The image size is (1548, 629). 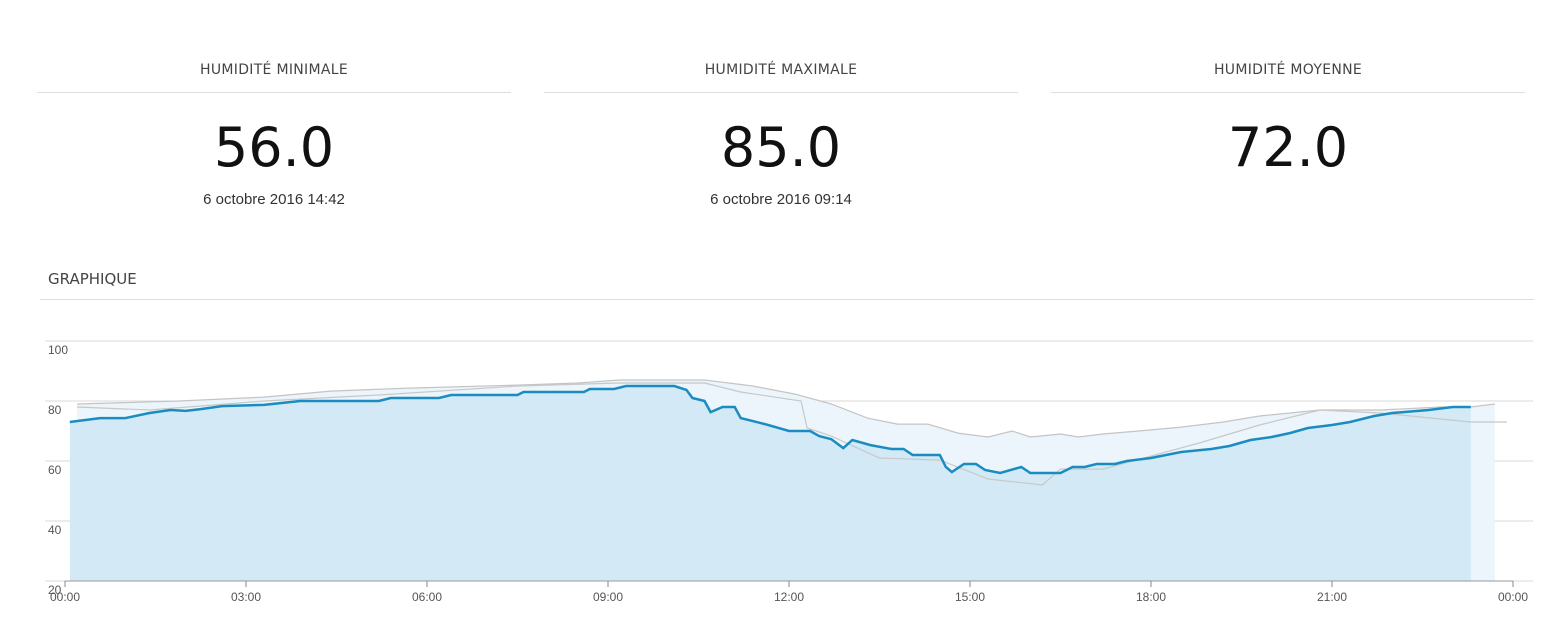 I want to click on y-tick-label: 40, so click(x=55, y=530).